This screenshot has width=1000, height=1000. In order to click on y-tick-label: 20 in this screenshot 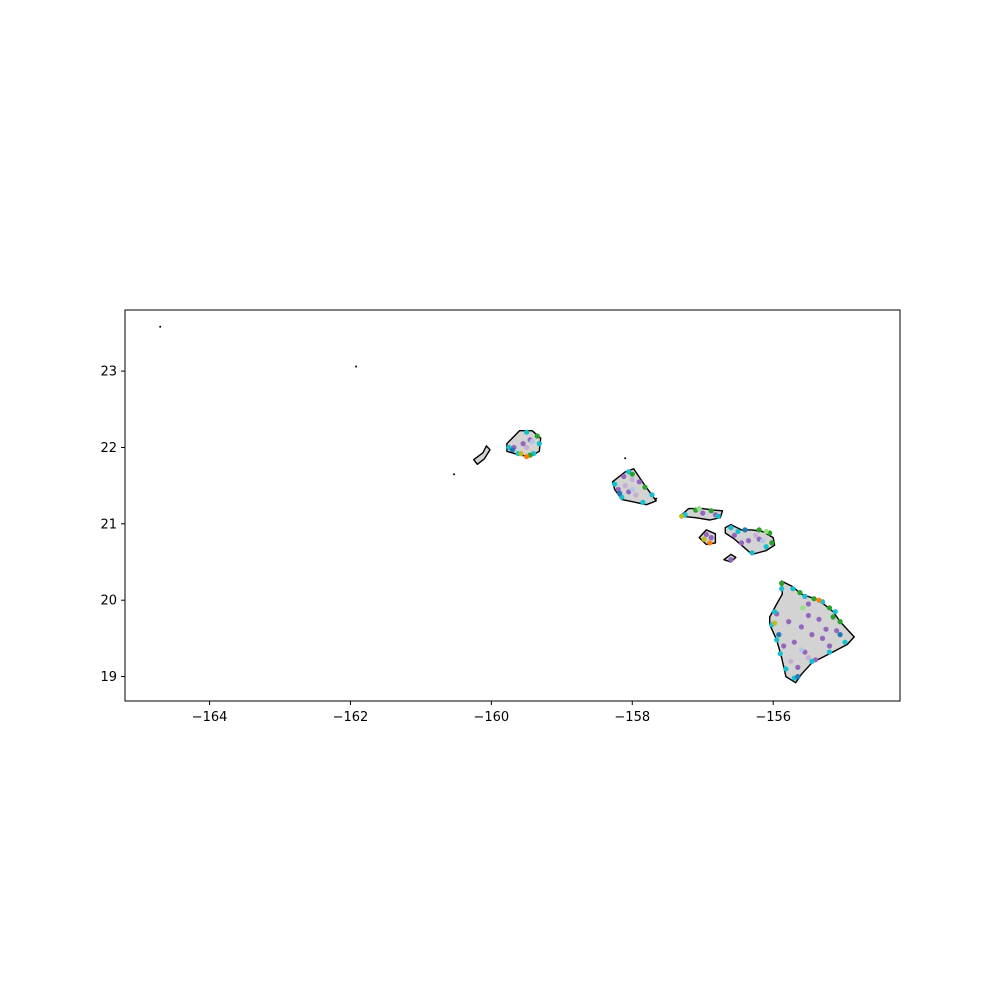, I will do `click(108, 601)`.